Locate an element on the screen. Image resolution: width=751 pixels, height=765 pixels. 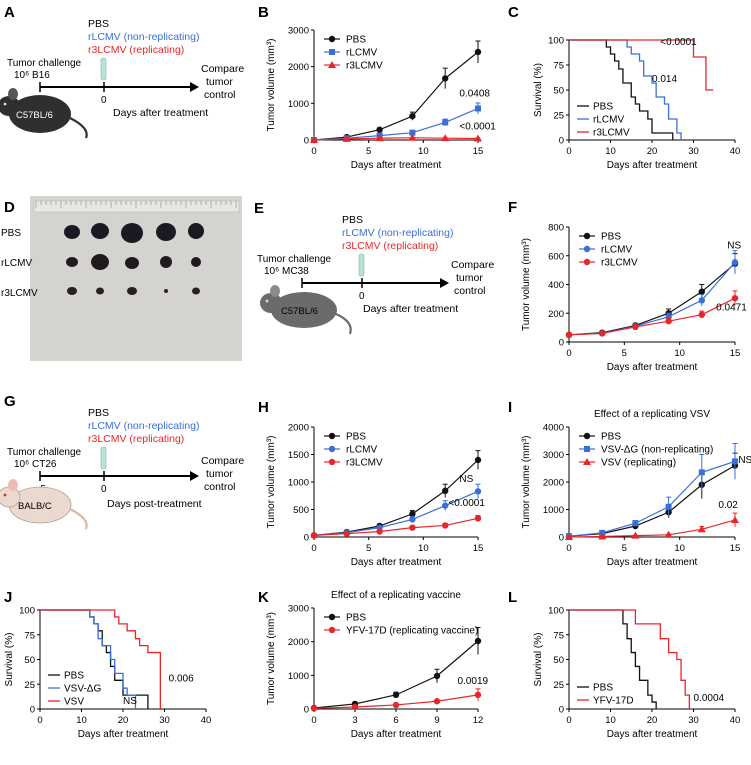
panel-letter-g: G is located at coordinates (10, 401).